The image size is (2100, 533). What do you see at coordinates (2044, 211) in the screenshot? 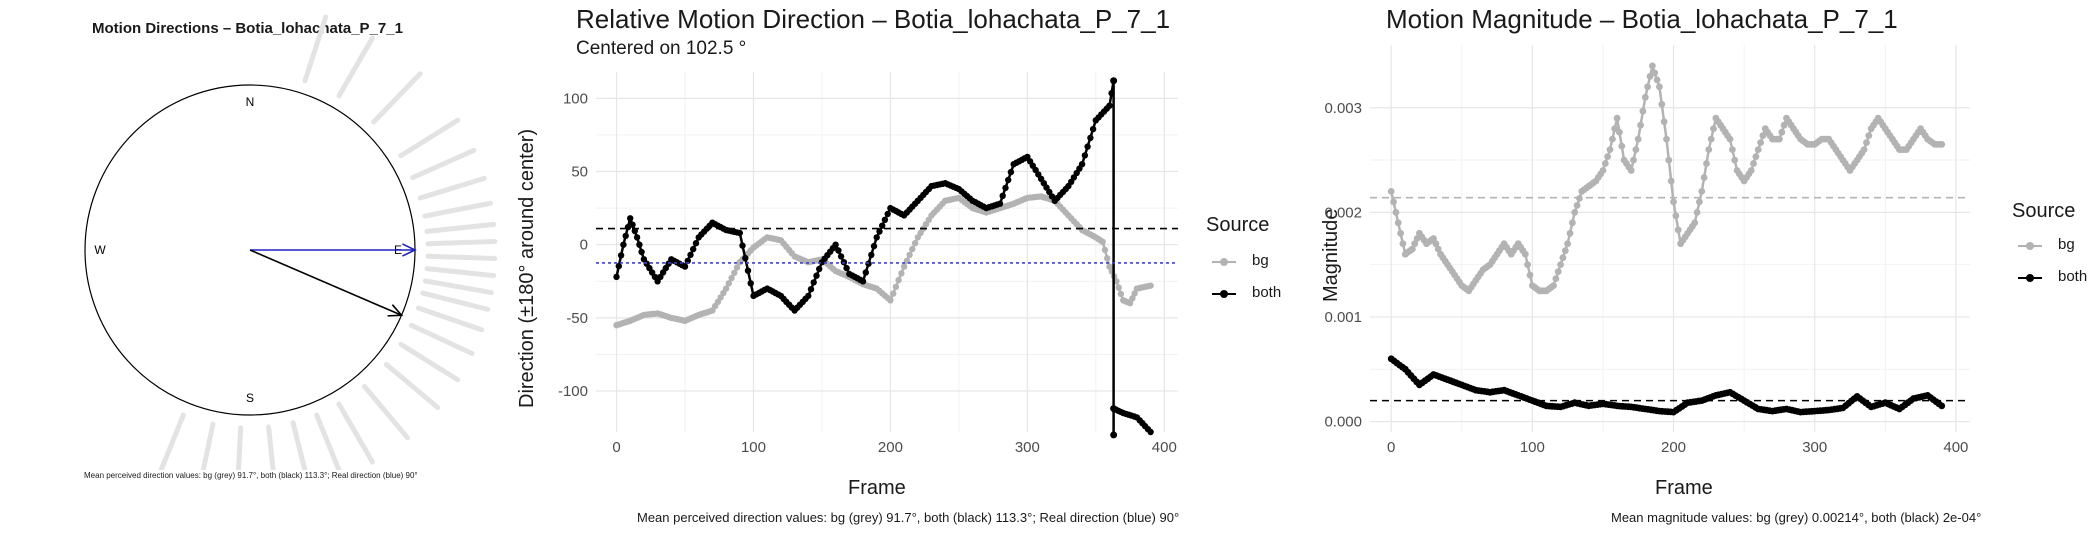
I see `magnitude-legend-title: Source` at bounding box center [2044, 211].